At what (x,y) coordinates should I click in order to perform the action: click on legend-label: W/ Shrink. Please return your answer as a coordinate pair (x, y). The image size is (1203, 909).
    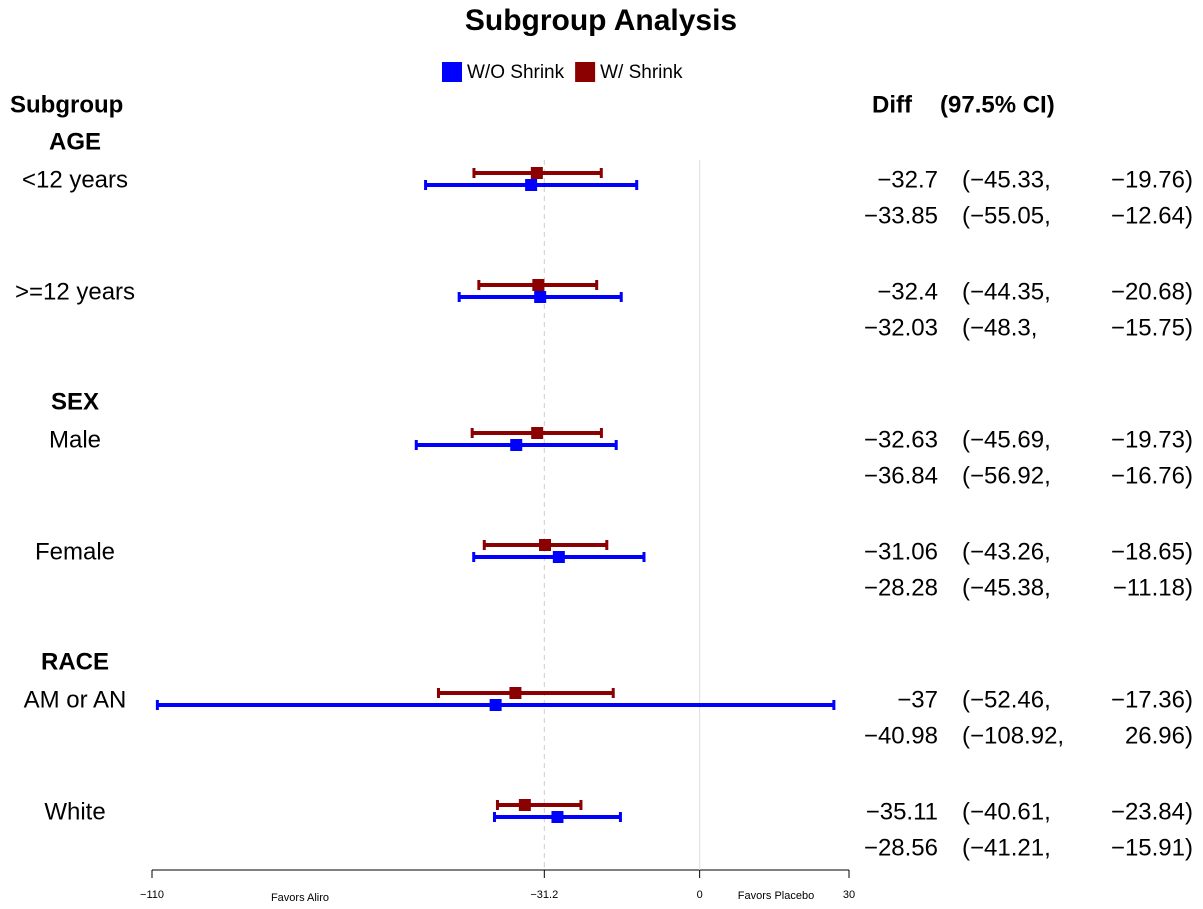
    Looking at the image, I should click on (641, 72).